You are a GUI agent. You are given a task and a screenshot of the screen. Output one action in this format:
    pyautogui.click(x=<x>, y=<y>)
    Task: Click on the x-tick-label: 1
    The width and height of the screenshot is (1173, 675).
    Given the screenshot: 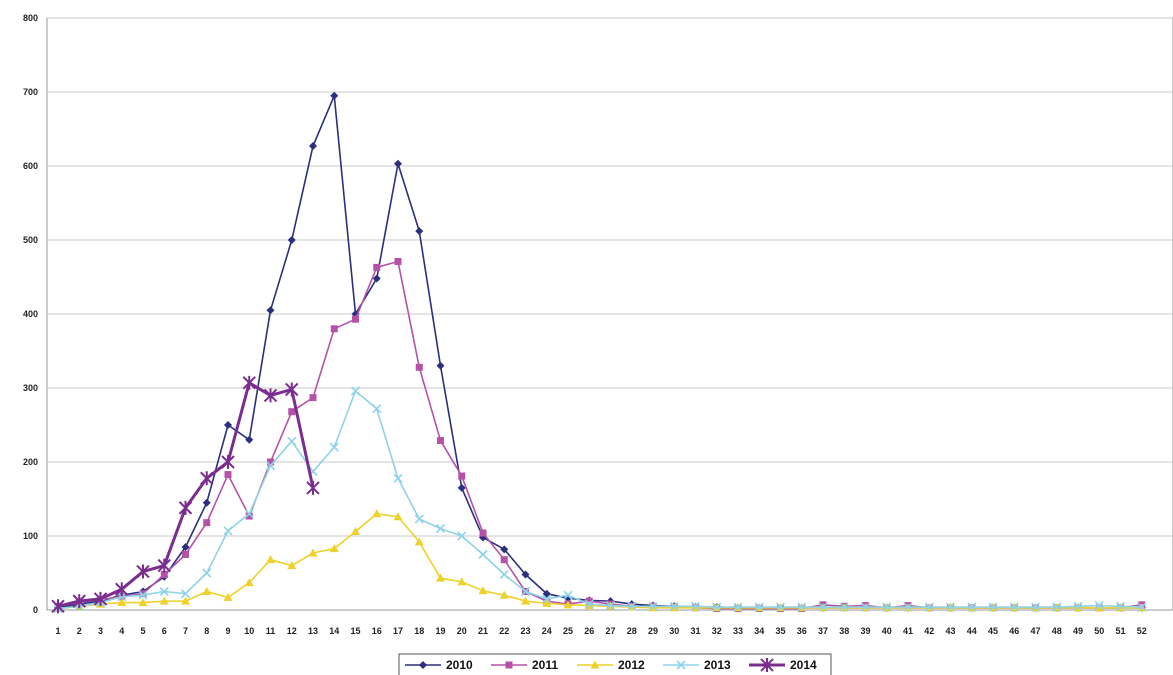 What is the action you would take?
    pyautogui.click(x=57, y=631)
    